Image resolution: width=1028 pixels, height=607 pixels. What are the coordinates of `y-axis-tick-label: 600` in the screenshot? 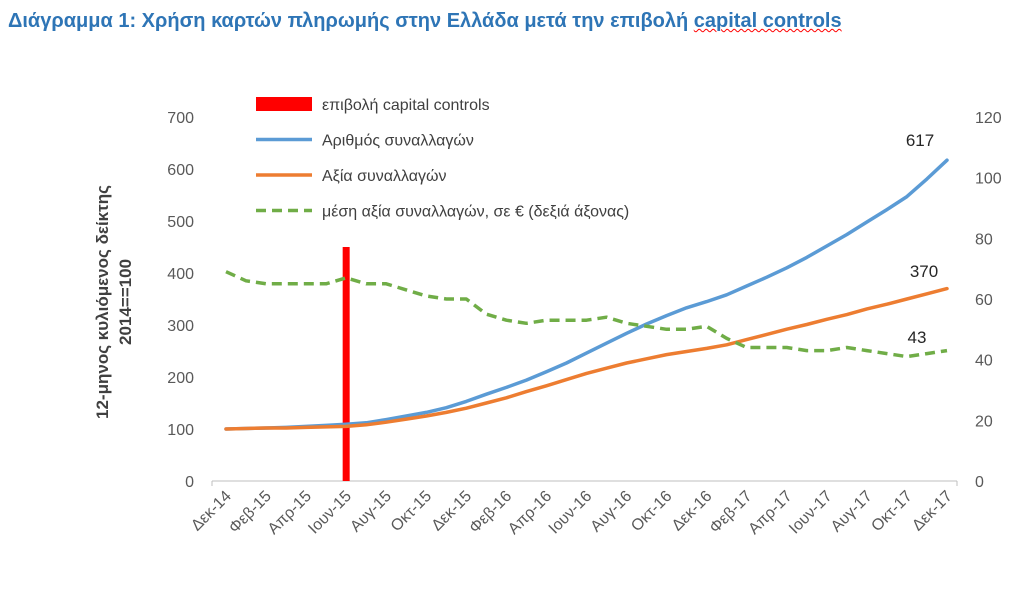 It's located at (180, 170).